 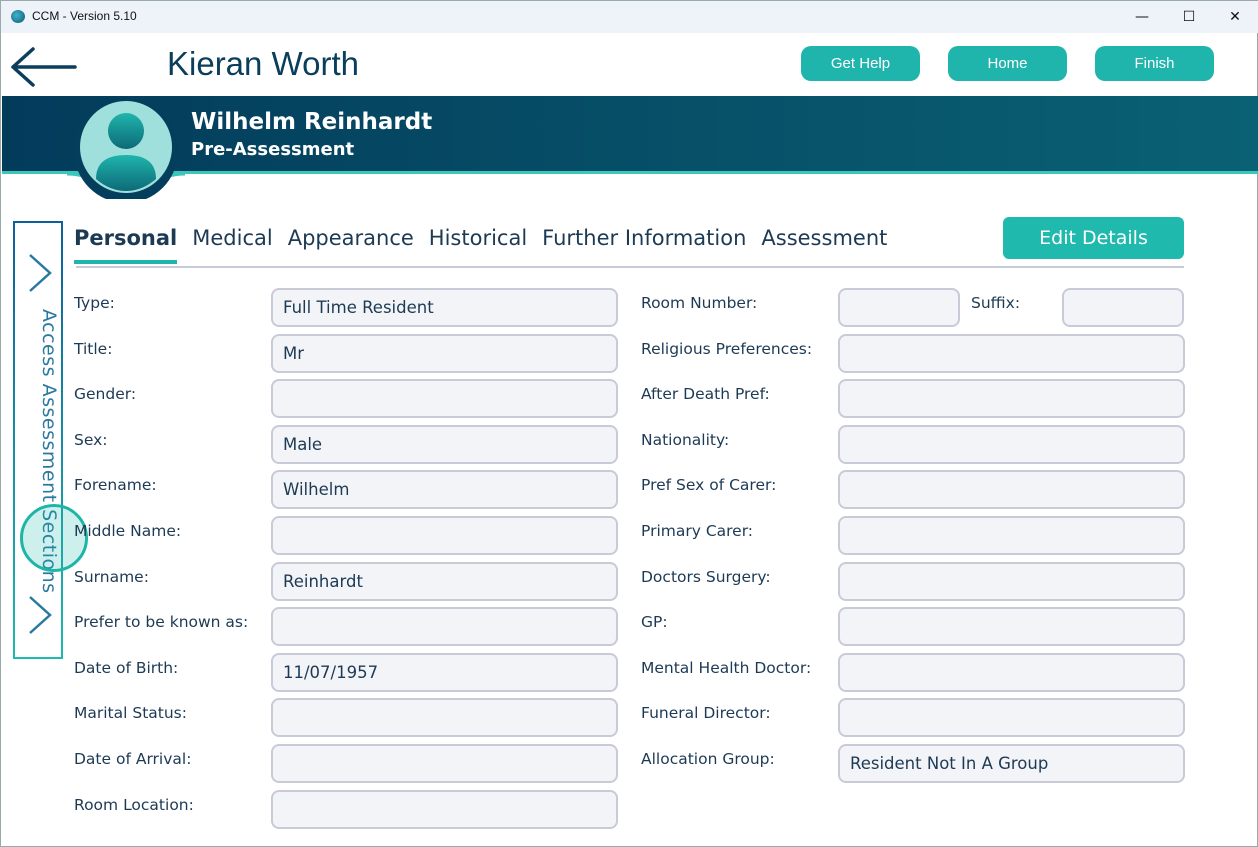 What do you see at coordinates (1123, 307) in the screenshot?
I see `suffix-input` at bounding box center [1123, 307].